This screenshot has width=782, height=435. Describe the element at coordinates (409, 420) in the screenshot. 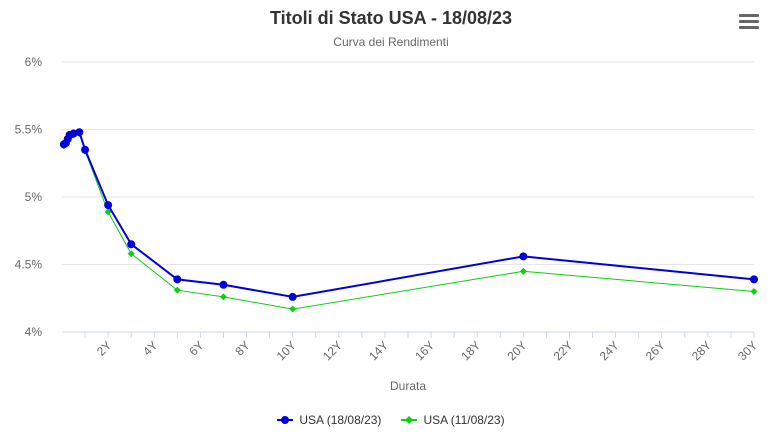

I see `diamond-marker-icon` at that location.